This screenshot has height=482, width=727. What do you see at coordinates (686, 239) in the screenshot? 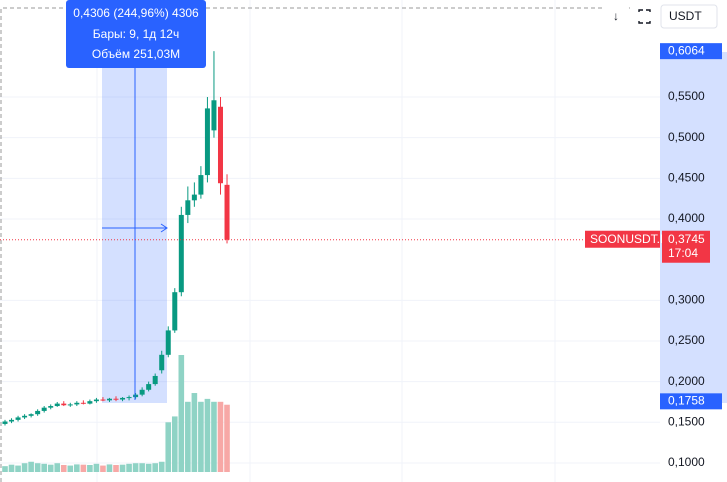
I see `last-price-label: 0,3745` at bounding box center [686, 239].